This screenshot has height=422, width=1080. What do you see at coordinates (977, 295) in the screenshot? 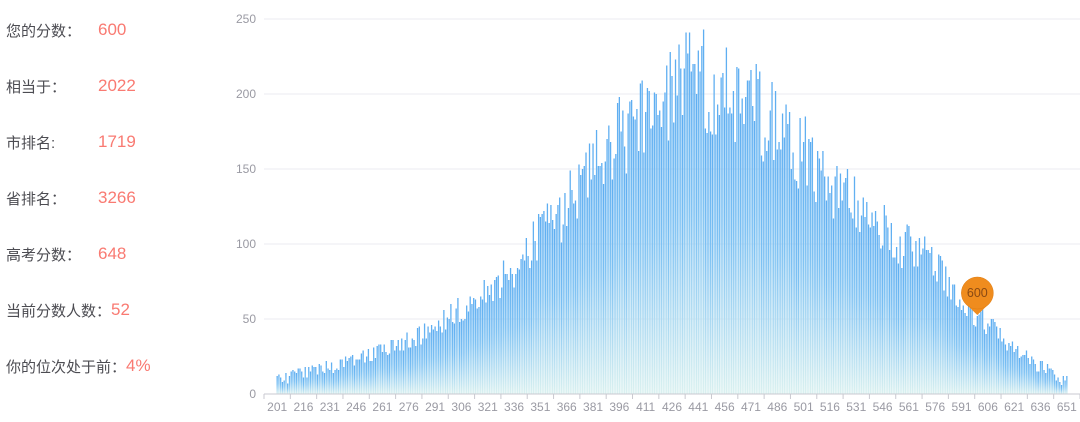
I see `score-marker: 600` at bounding box center [977, 295].